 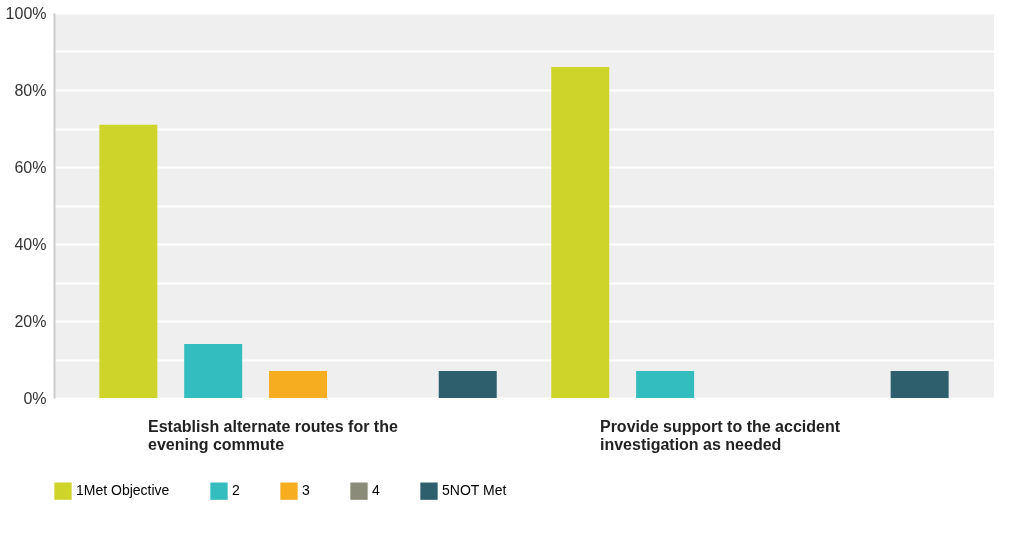 What do you see at coordinates (35, 398) in the screenshot?
I see `y-tick-label: 0%` at bounding box center [35, 398].